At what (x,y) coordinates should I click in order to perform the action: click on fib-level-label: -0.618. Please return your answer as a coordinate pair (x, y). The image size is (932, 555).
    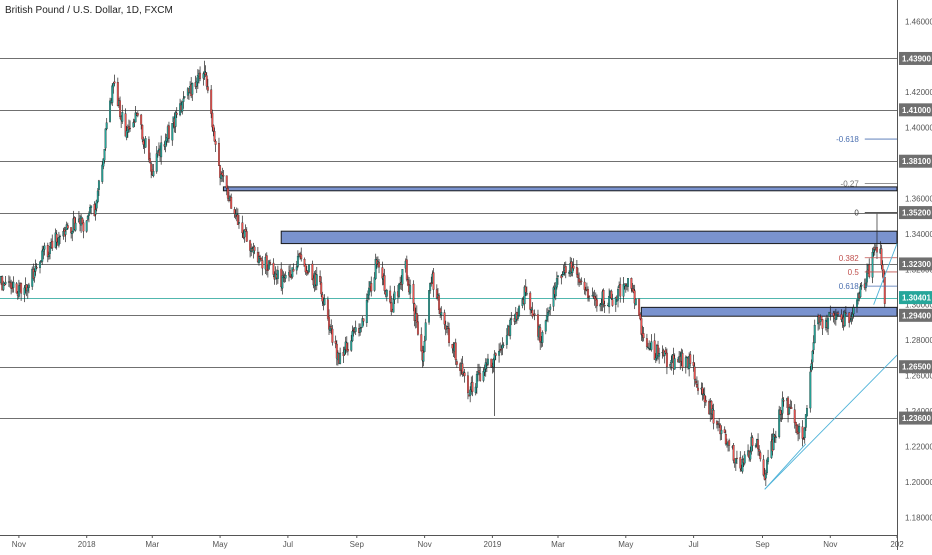
    Looking at the image, I should click on (847, 139).